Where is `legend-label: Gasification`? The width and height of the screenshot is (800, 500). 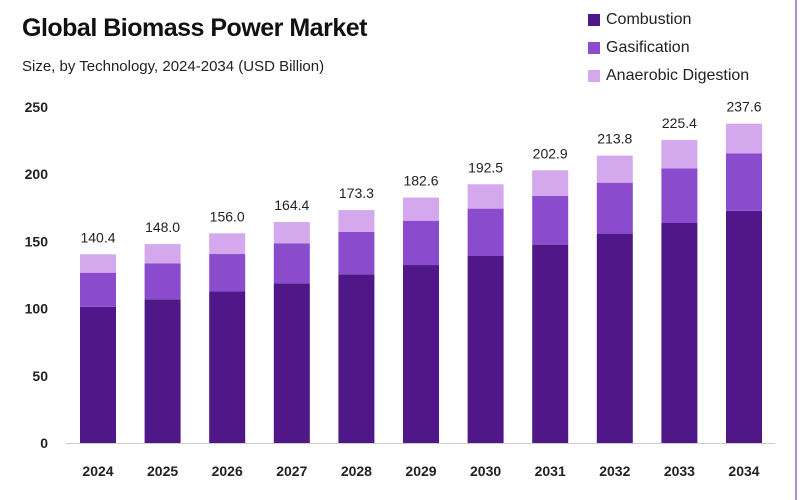 legend-label: Gasification is located at coordinates (648, 47).